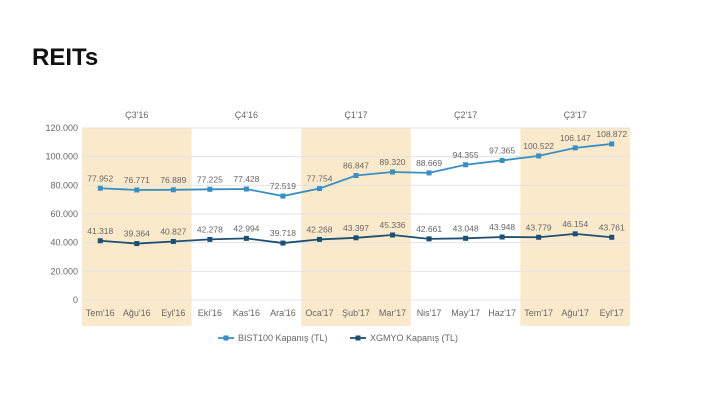 Image resolution: width=720 pixels, height=405 pixels. What do you see at coordinates (612, 313) in the screenshot?
I see `x-tick-label: Eyl'17` at bounding box center [612, 313].